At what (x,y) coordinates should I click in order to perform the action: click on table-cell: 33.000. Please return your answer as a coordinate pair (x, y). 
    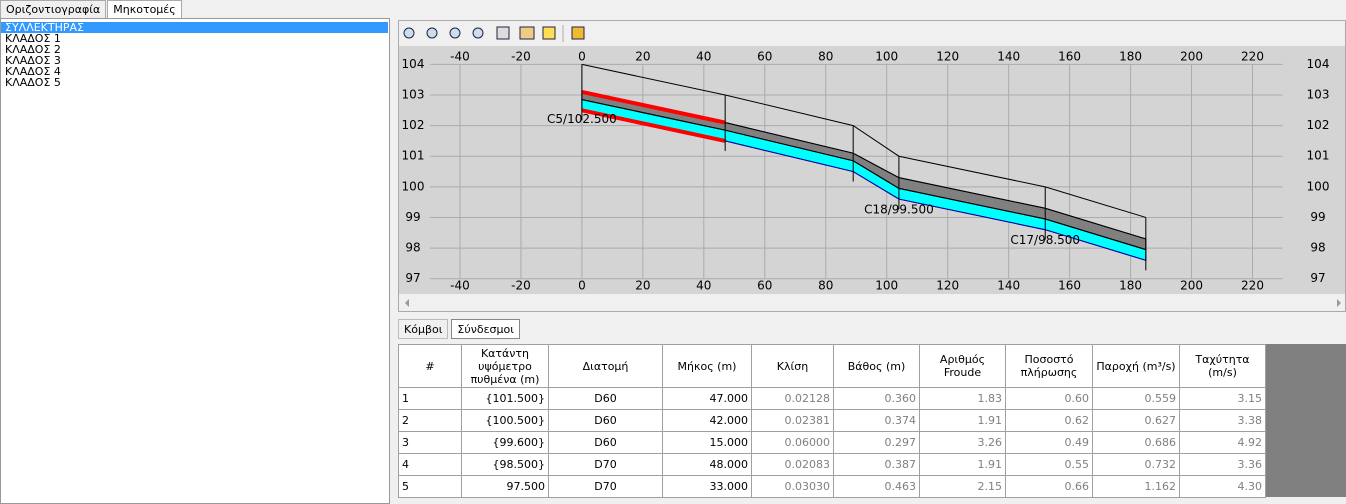
    Looking at the image, I should click on (707, 486).